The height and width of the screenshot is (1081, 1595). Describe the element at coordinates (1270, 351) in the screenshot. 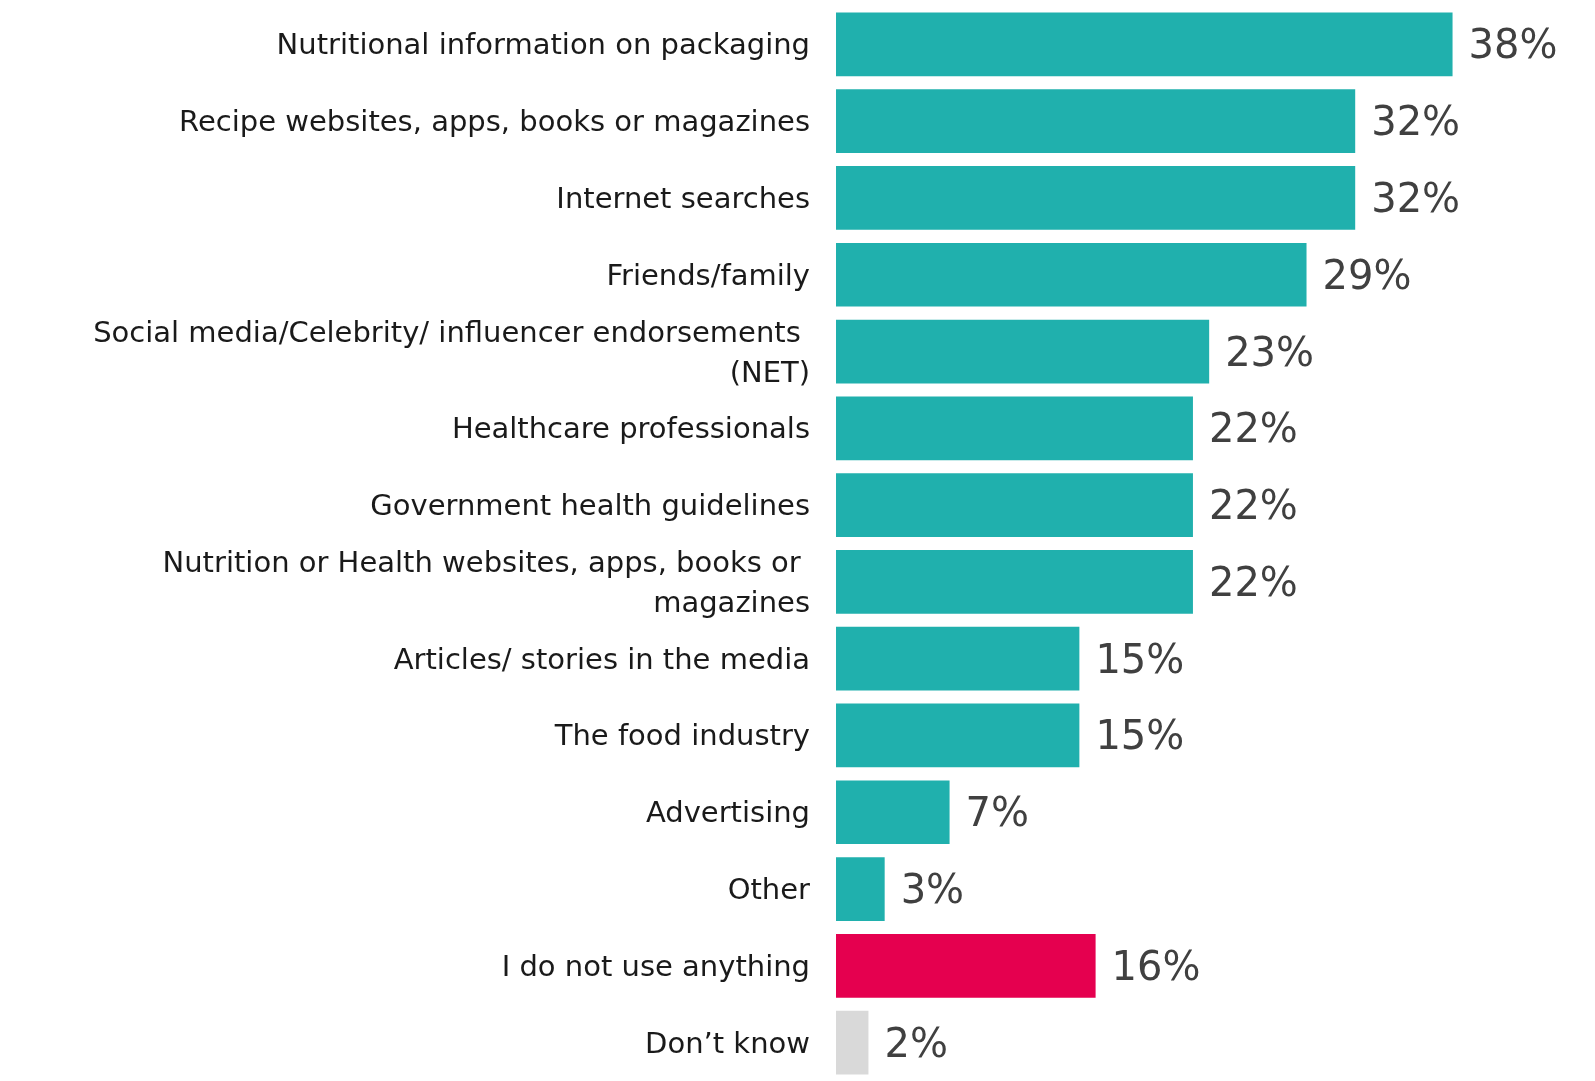

I see `data-label: 23%` at that location.